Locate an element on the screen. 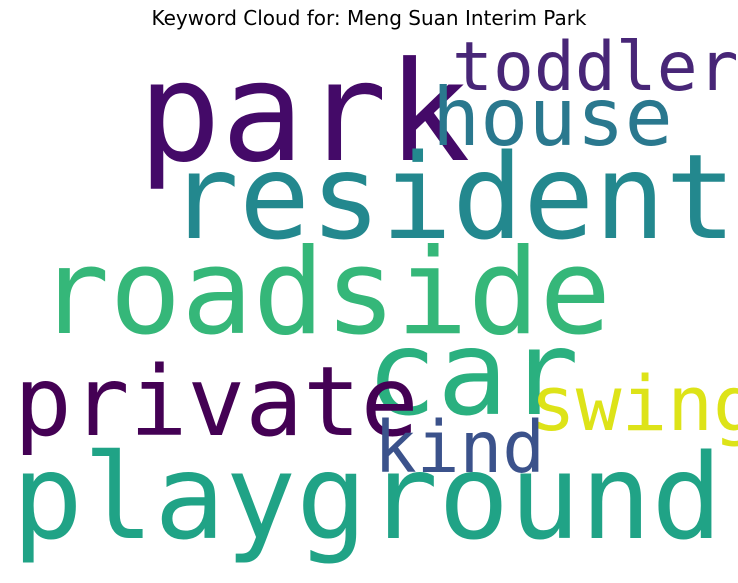 This screenshot has height=583, width=738. word-swing: swing is located at coordinates (634, 403).